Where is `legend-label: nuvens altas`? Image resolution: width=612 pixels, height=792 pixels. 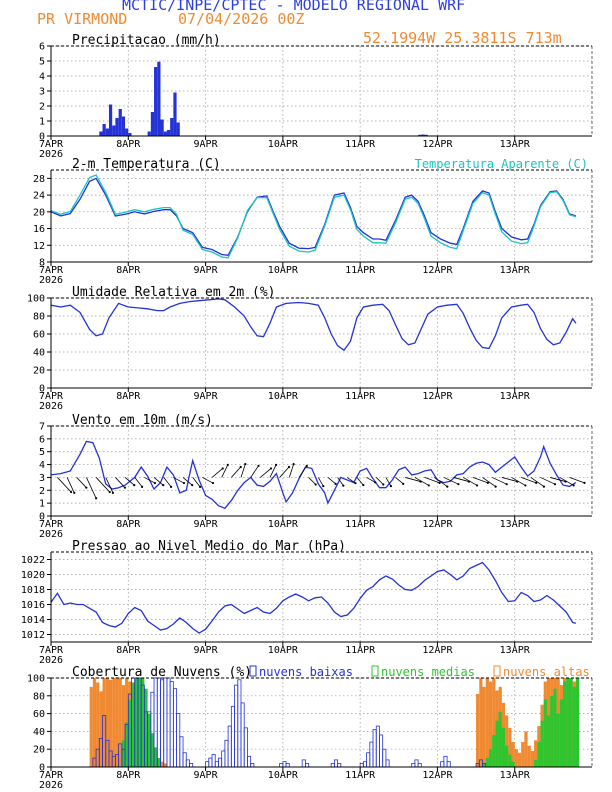
legend-label: nuvens altas is located at coordinates (546, 672).